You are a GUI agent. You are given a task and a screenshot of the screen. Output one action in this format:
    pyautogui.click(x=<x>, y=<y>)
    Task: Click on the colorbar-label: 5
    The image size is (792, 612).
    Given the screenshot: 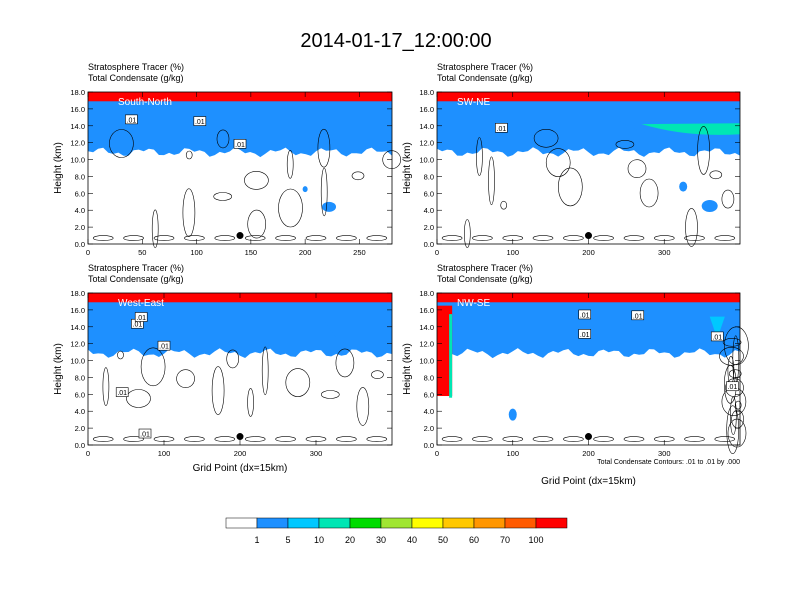 What is the action you would take?
    pyautogui.click(x=287, y=540)
    